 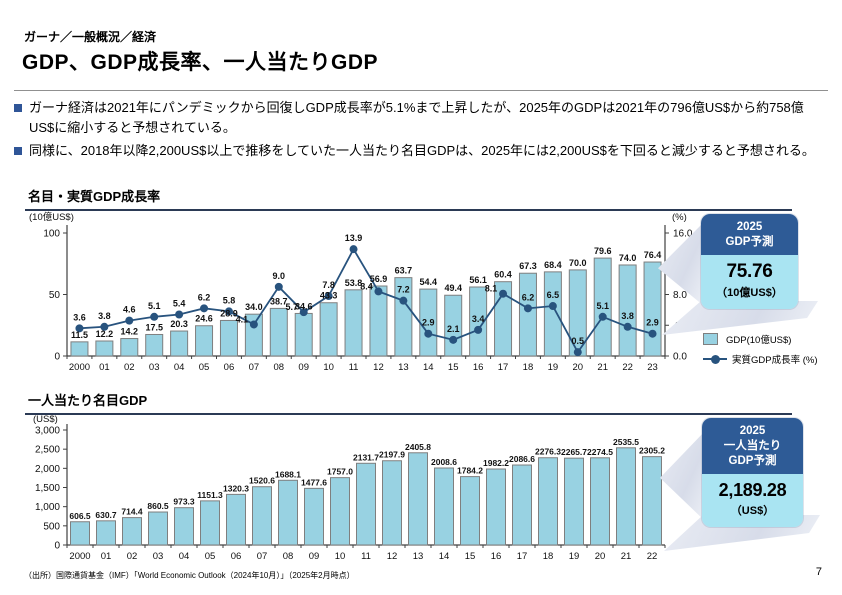 I want to click on x-category-label: 12, so click(x=392, y=556).